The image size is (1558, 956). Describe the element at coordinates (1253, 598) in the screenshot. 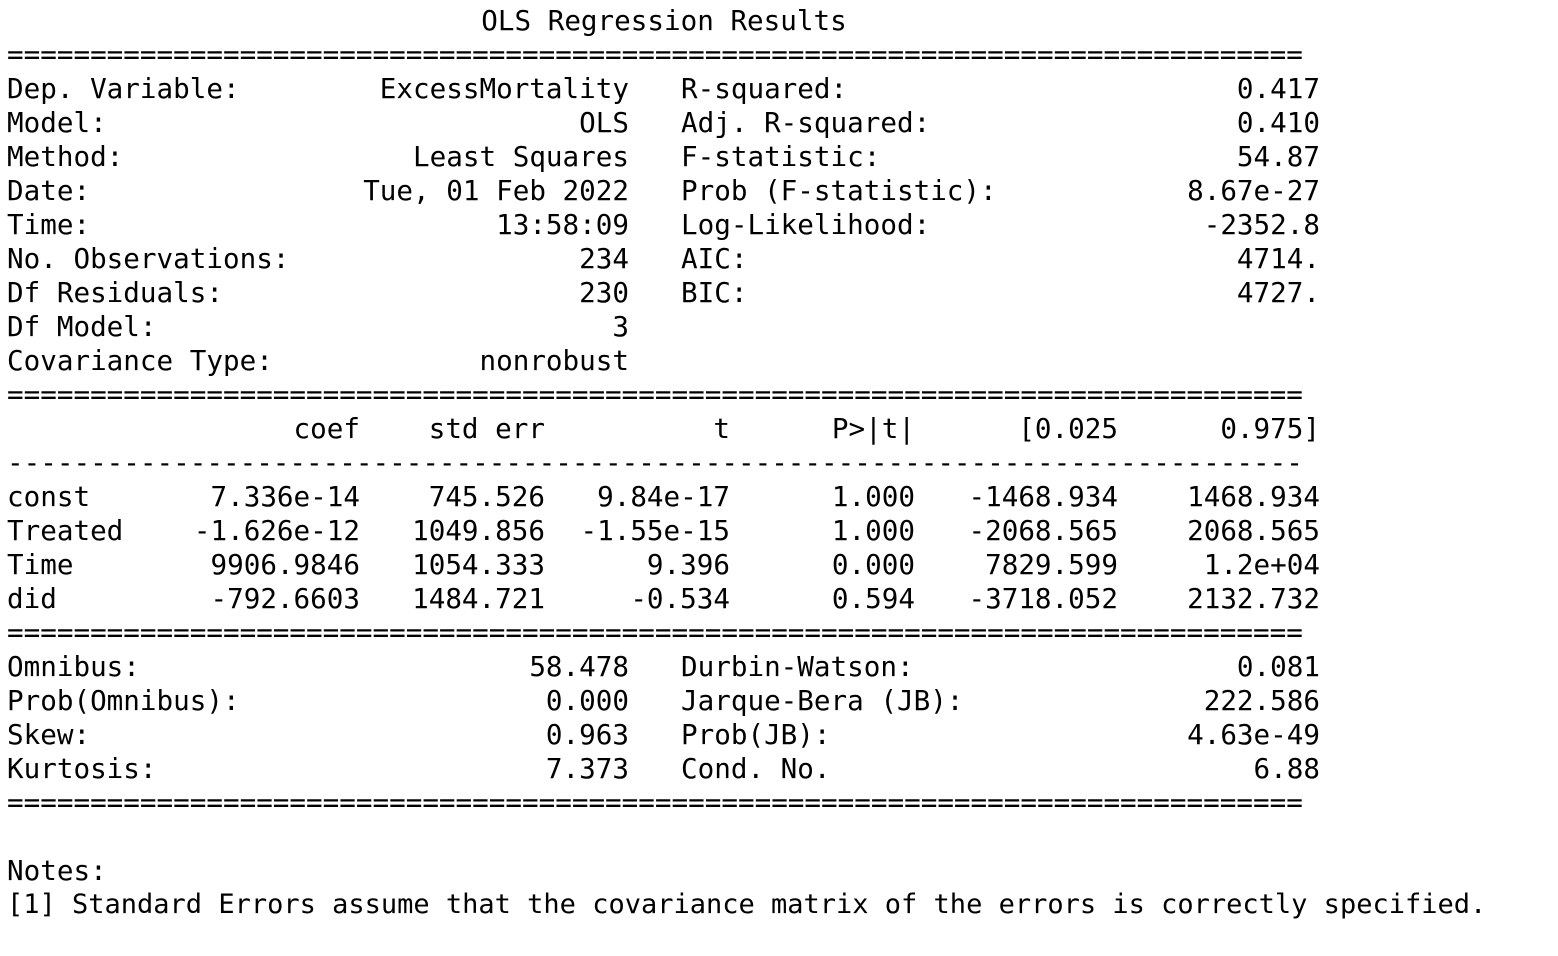

I see `ci-high-cell: 2132.732` at that location.